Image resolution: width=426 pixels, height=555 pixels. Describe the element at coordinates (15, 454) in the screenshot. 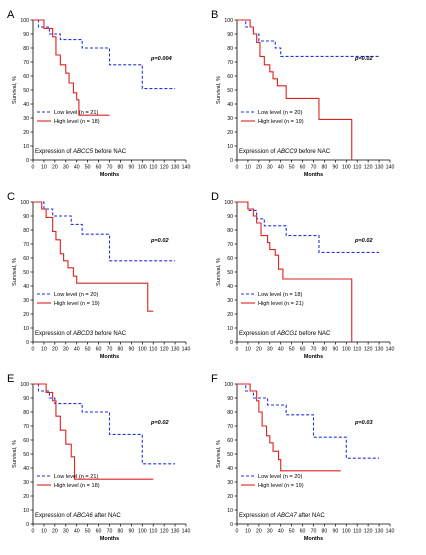

I see `y-axis-label: Survival, %` at that location.